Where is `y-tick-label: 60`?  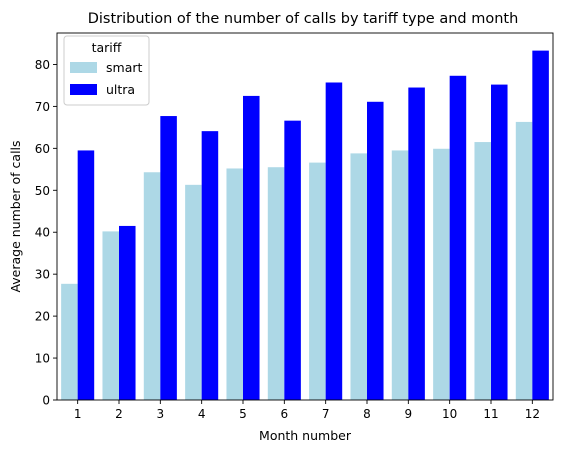
y-tick-label: 60 is located at coordinates (42, 149).